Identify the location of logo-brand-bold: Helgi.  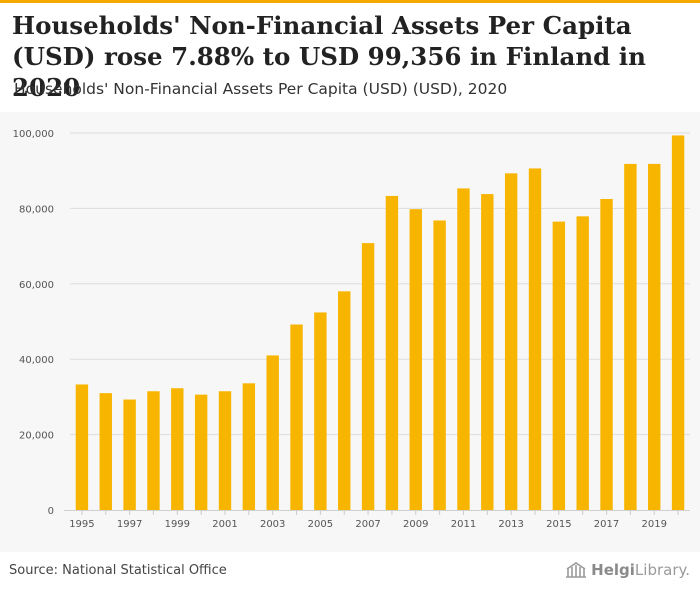
(613, 570).